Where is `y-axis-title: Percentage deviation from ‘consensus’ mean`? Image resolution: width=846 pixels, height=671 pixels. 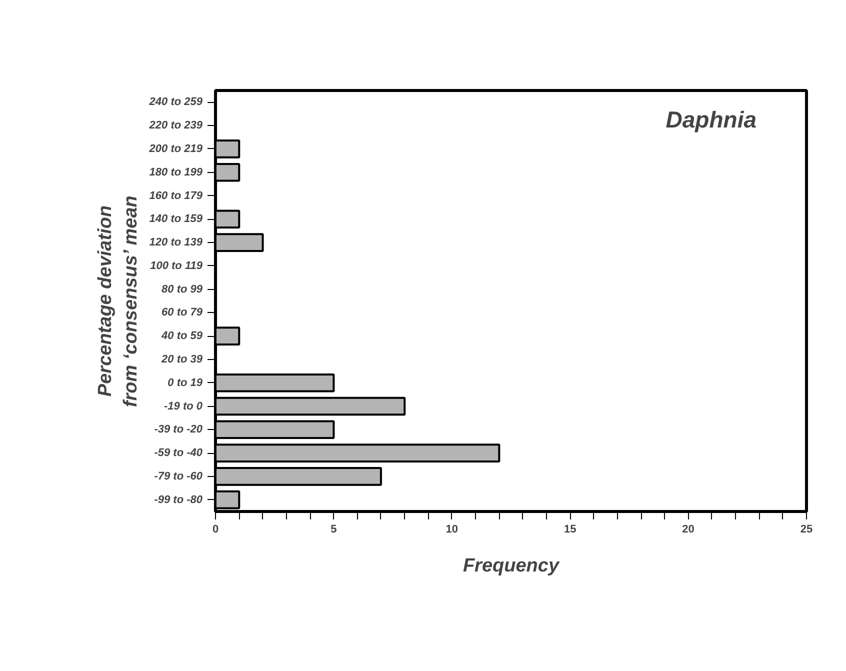 y-axis-title: Percentage deviation from ‘consensus’ mean is located at coordinates (118, 302).